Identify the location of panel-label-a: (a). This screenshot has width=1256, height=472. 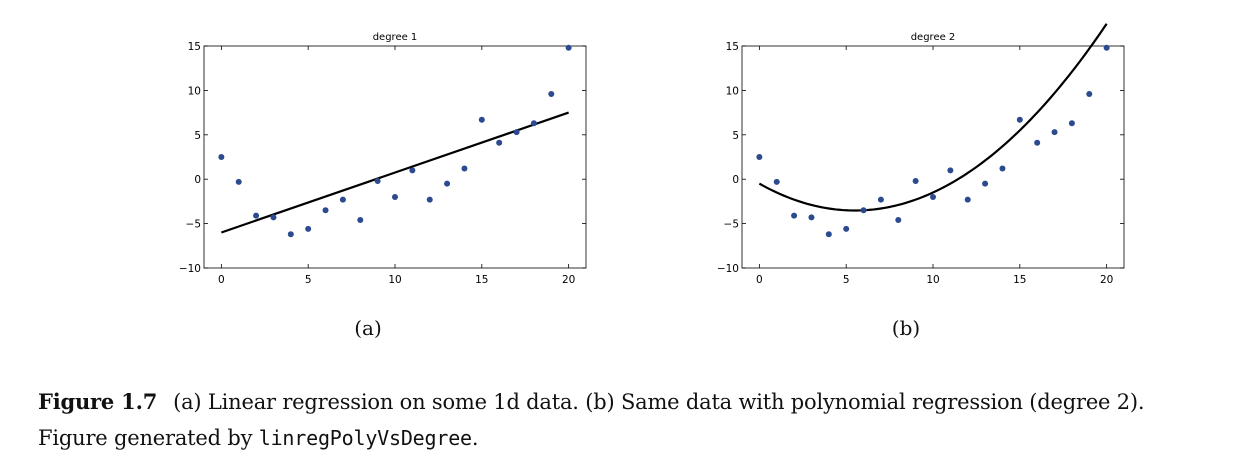
(368, 328).